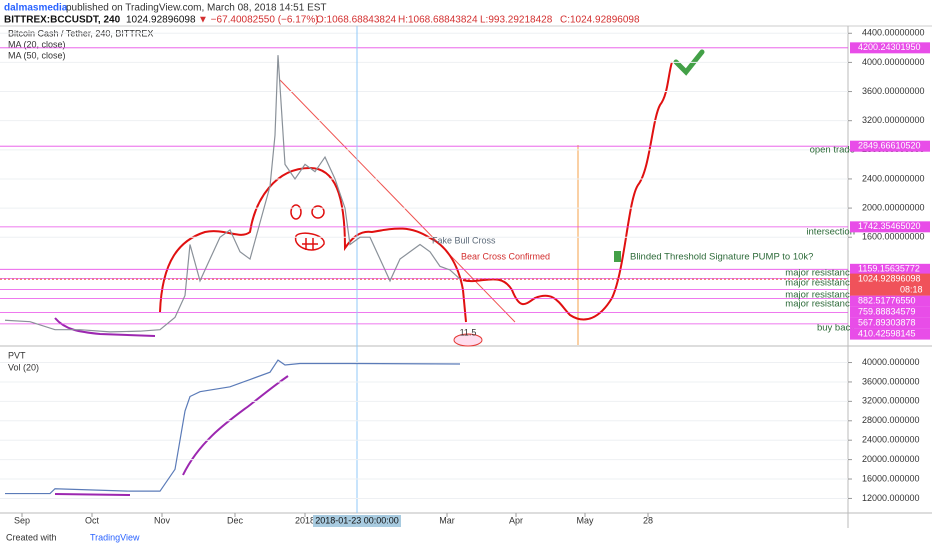 The image size is (932, 555). Describe the element at coordinates (356, 20) in the screenshot. I see `header-open: O:1068.68843824` at that location.